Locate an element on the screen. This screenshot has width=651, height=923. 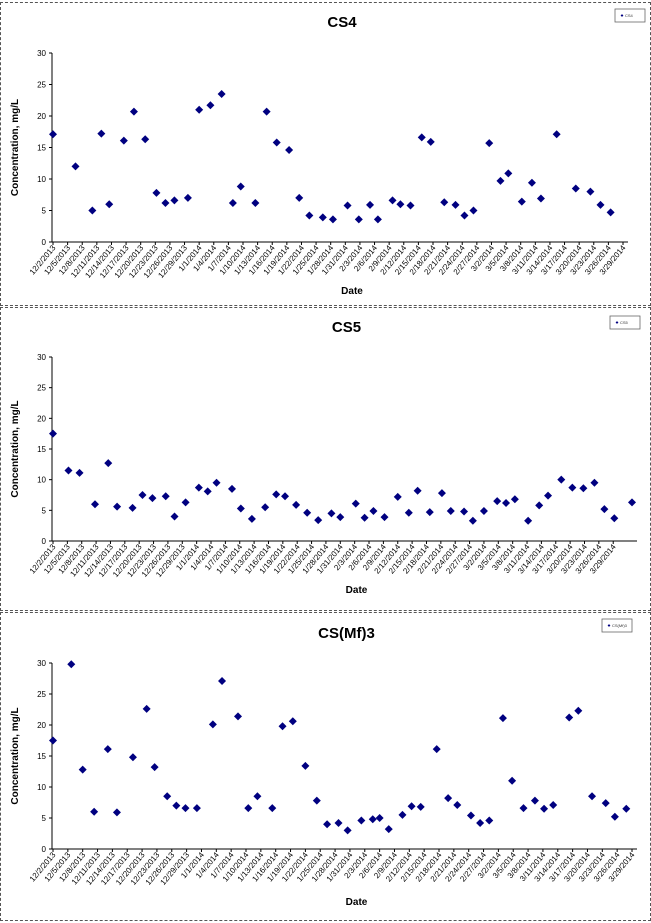
legend: CS4 is located at coordinates (630, 15).